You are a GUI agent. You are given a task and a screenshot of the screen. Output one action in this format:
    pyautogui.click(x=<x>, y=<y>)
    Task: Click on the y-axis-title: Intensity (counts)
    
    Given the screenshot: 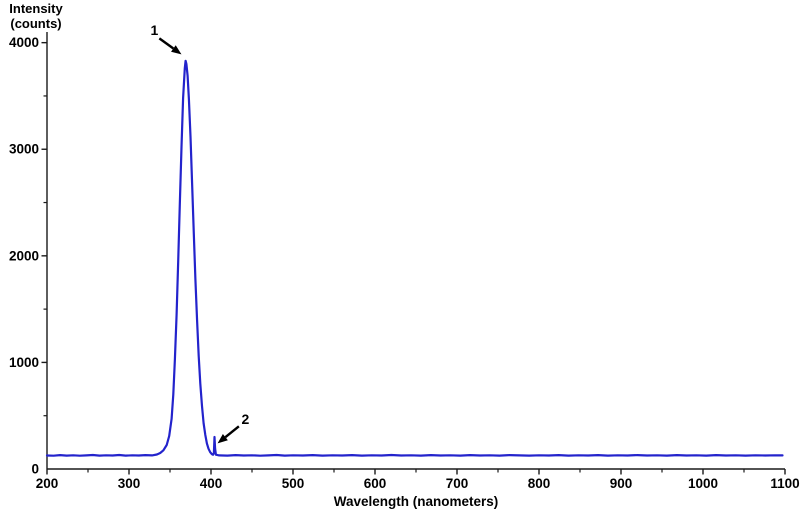 What is the action you would take?
    pyautogui.click(x=36, y=16)
    